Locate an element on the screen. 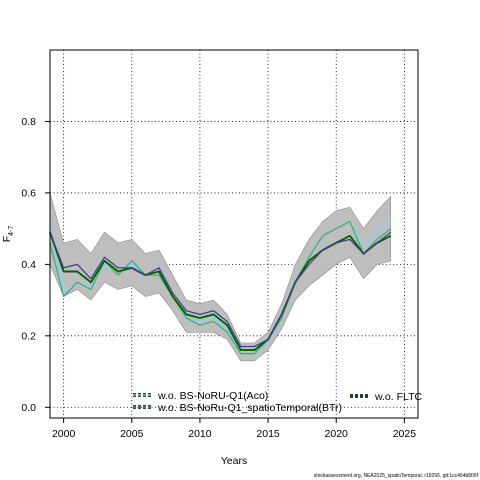  y-tick-label: 0.2 is located at coordinates (28, 336).